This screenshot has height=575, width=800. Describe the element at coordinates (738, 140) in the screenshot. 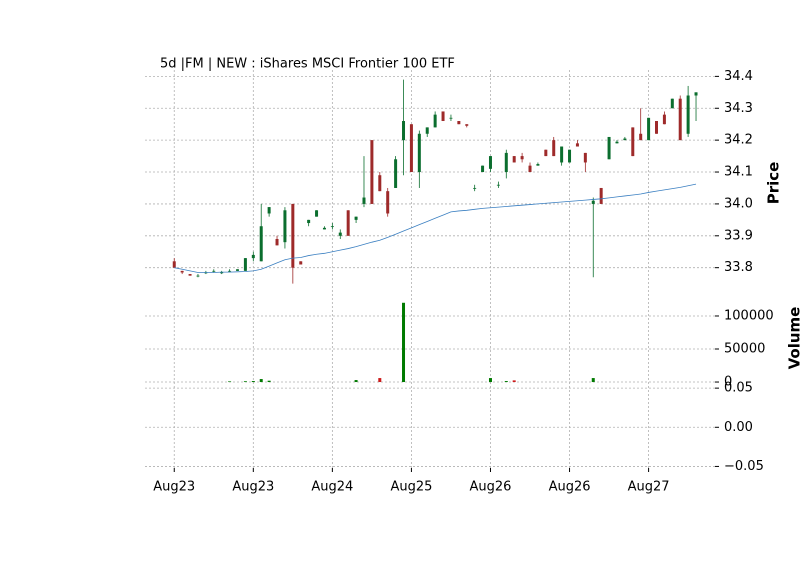

I see `y-tick-label: 34.2` at that location.